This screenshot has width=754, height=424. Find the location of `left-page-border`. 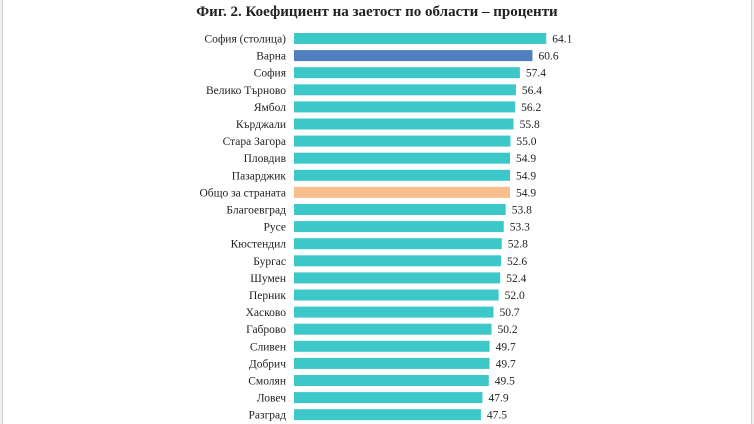

left-page-border is located at coordinates (2, 212).